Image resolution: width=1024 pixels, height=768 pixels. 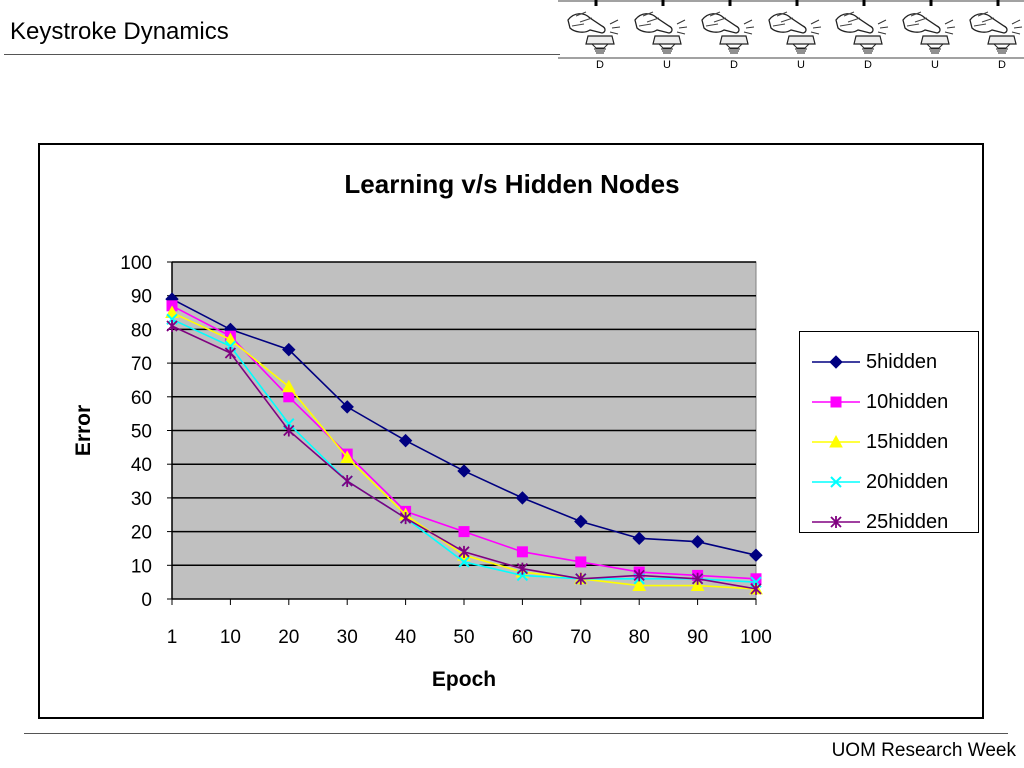 What do you see at coordinates (522, 637) in the screenshot?
I see `x-tick-label: 60` at bounding box center [522, 637].